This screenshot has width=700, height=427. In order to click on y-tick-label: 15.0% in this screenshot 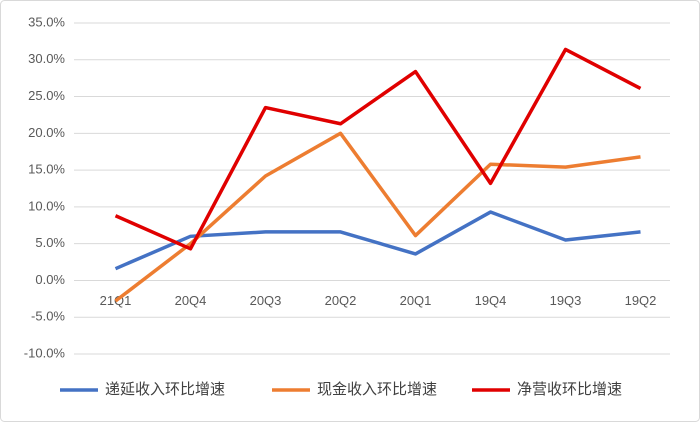, I will do `click(46, 169)`.